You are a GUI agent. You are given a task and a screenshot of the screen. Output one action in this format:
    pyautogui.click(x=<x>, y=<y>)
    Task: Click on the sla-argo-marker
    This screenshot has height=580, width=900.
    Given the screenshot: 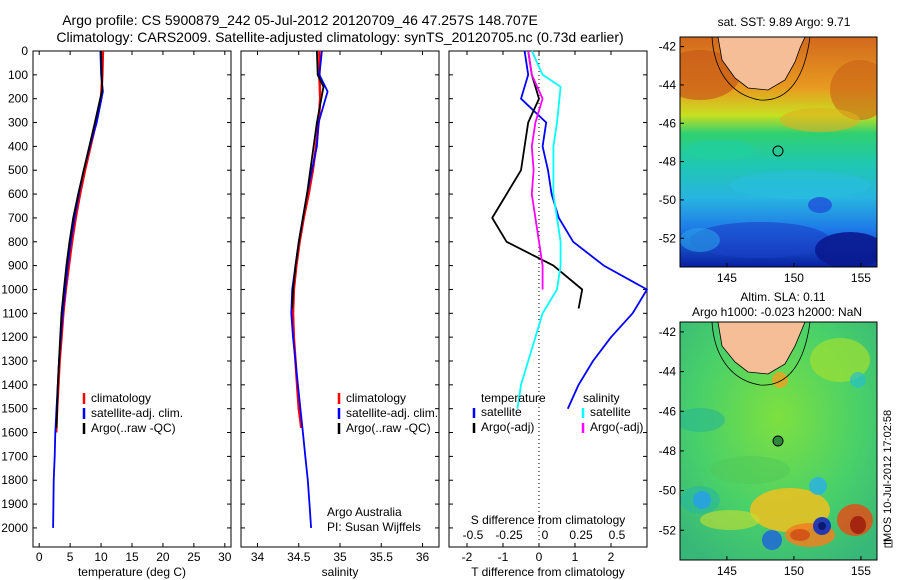 What is the action you would take?
    pyautogui.click(x=778, y=441)
    